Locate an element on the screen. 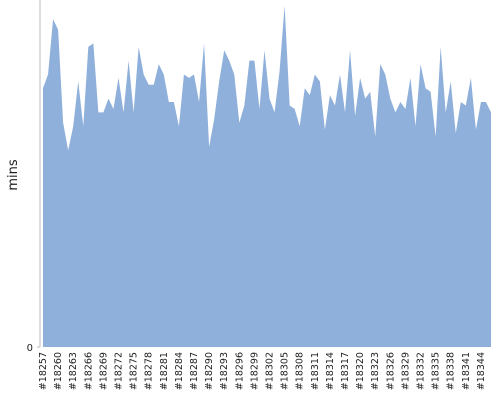  x-tick-label: #18335 is located at coordinates (436, 371).